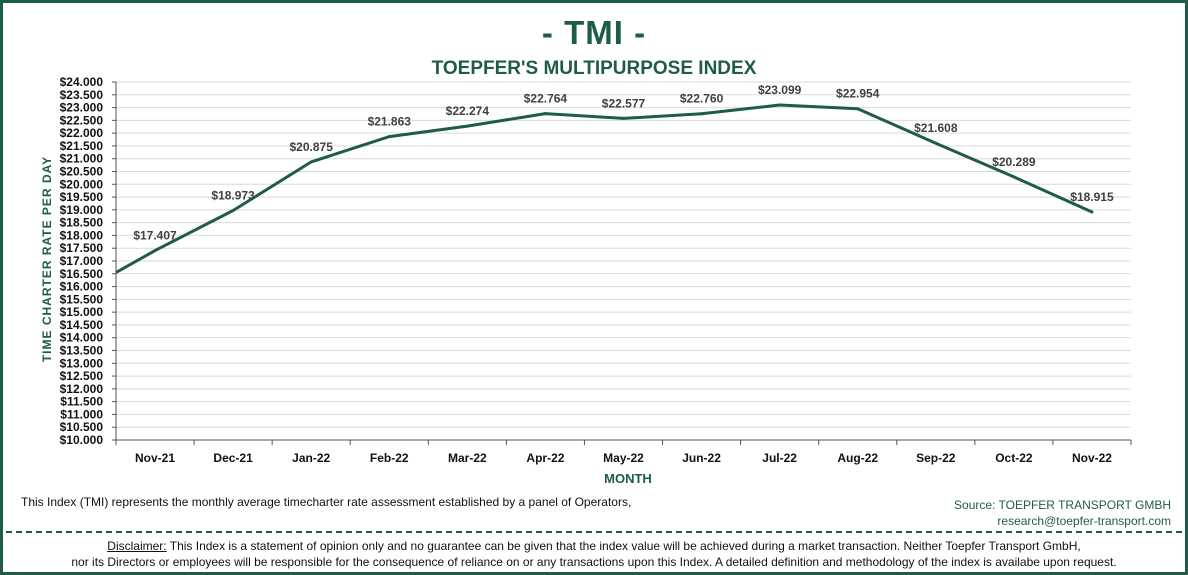 The height and width of the screenshot is (575, 1188). Describe the element at coordinates (82, 235) in the screenshot. I see `y-tick-label: $18.000` at that location.